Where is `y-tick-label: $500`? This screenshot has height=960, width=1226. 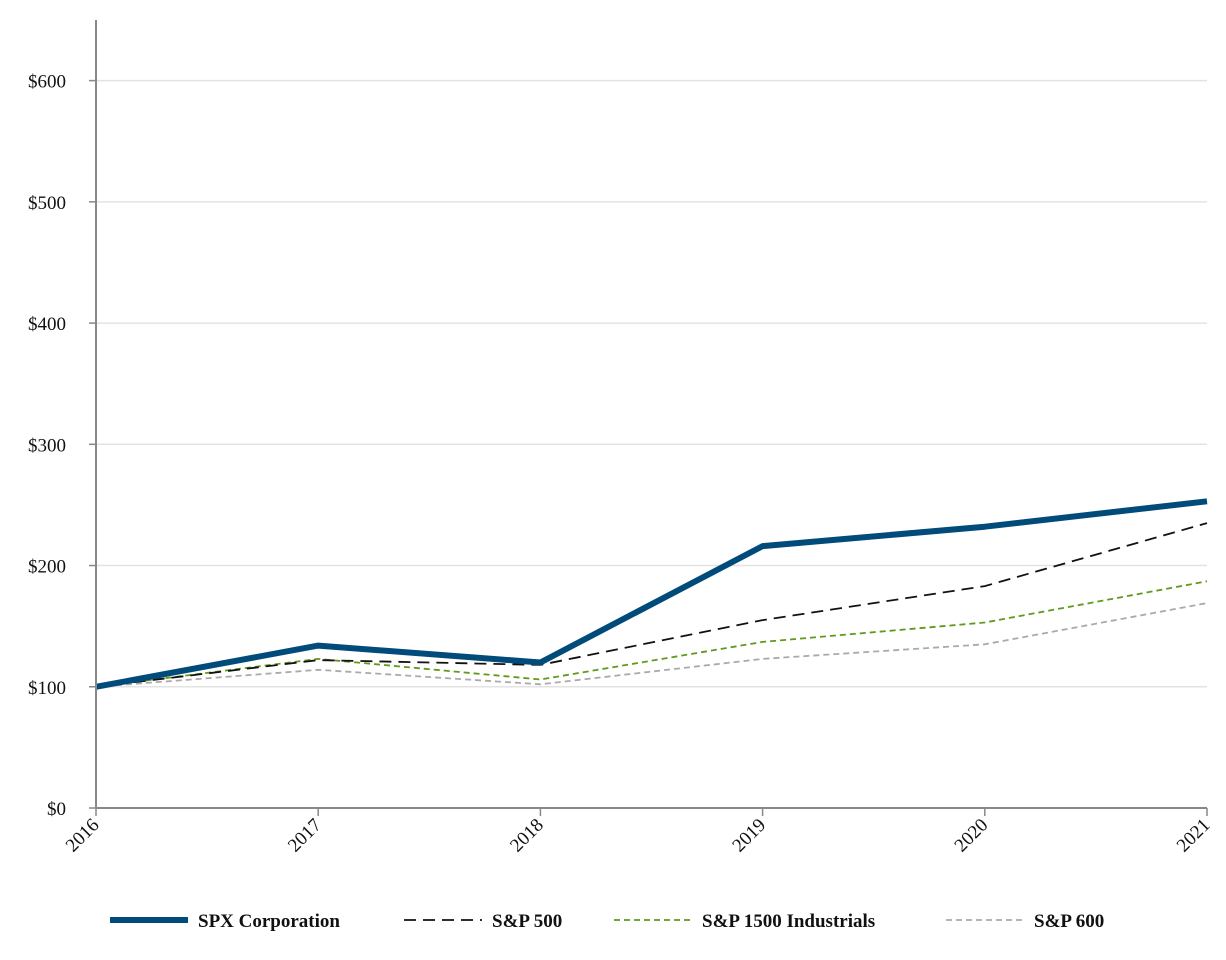
y-tick-label: $500 is located at coordinates (47, 203).